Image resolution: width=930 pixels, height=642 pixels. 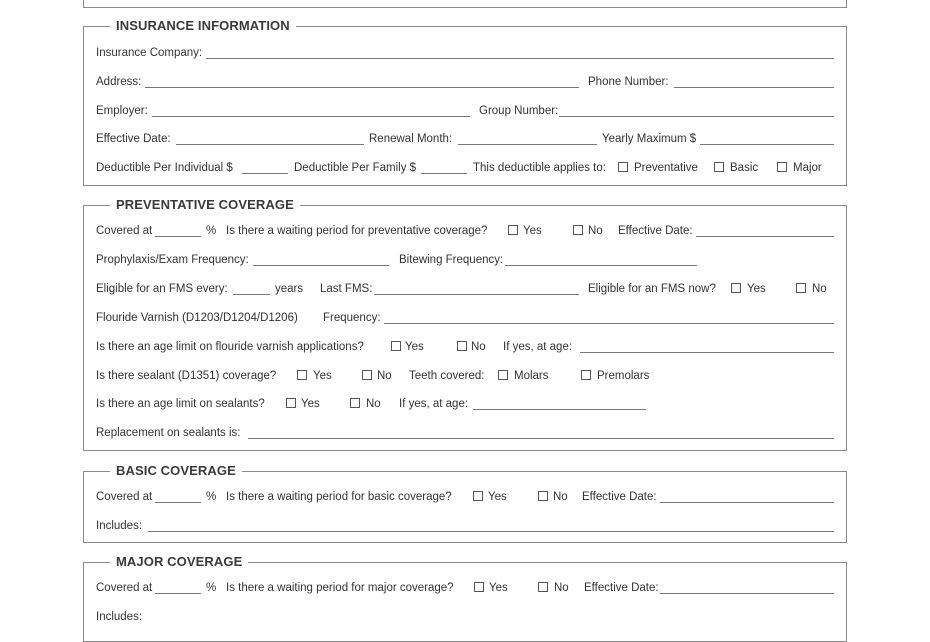 What do you see at coordinates (462, 346) in the screenshot?
I see `varnish-age-no-checkbox` at bounding box center [462, 346].